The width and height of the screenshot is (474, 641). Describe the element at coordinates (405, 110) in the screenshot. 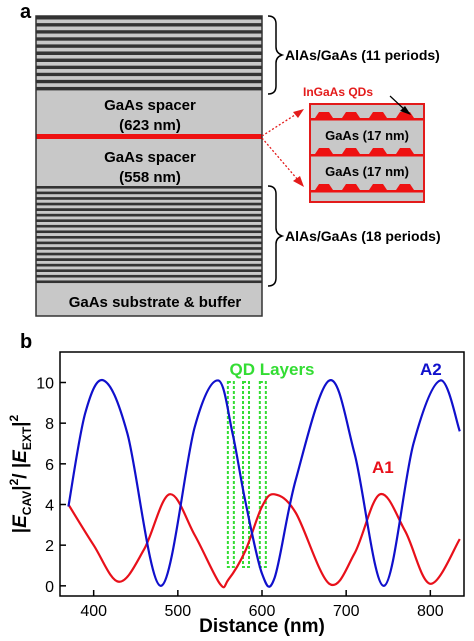

I see `qd-pointer-arrow-head` at that location.